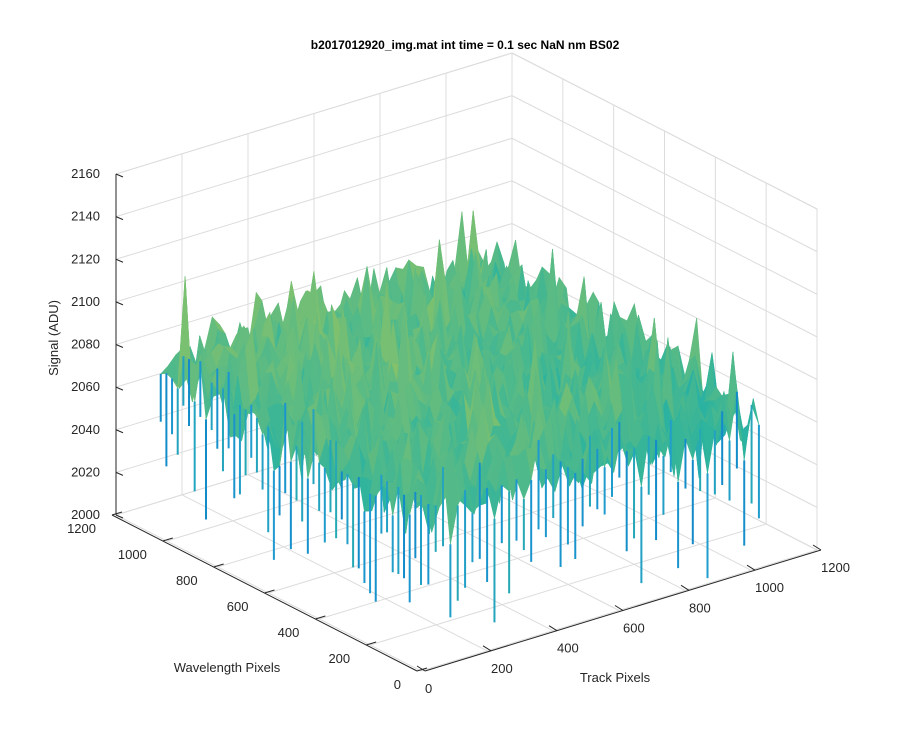 Image resolution: width=900 pixels, height=750 pixels. What do you see at coordinates (85, 514) in the screenshot?
I see `z-tick-label: 2000` at bounding box center [85, 514].